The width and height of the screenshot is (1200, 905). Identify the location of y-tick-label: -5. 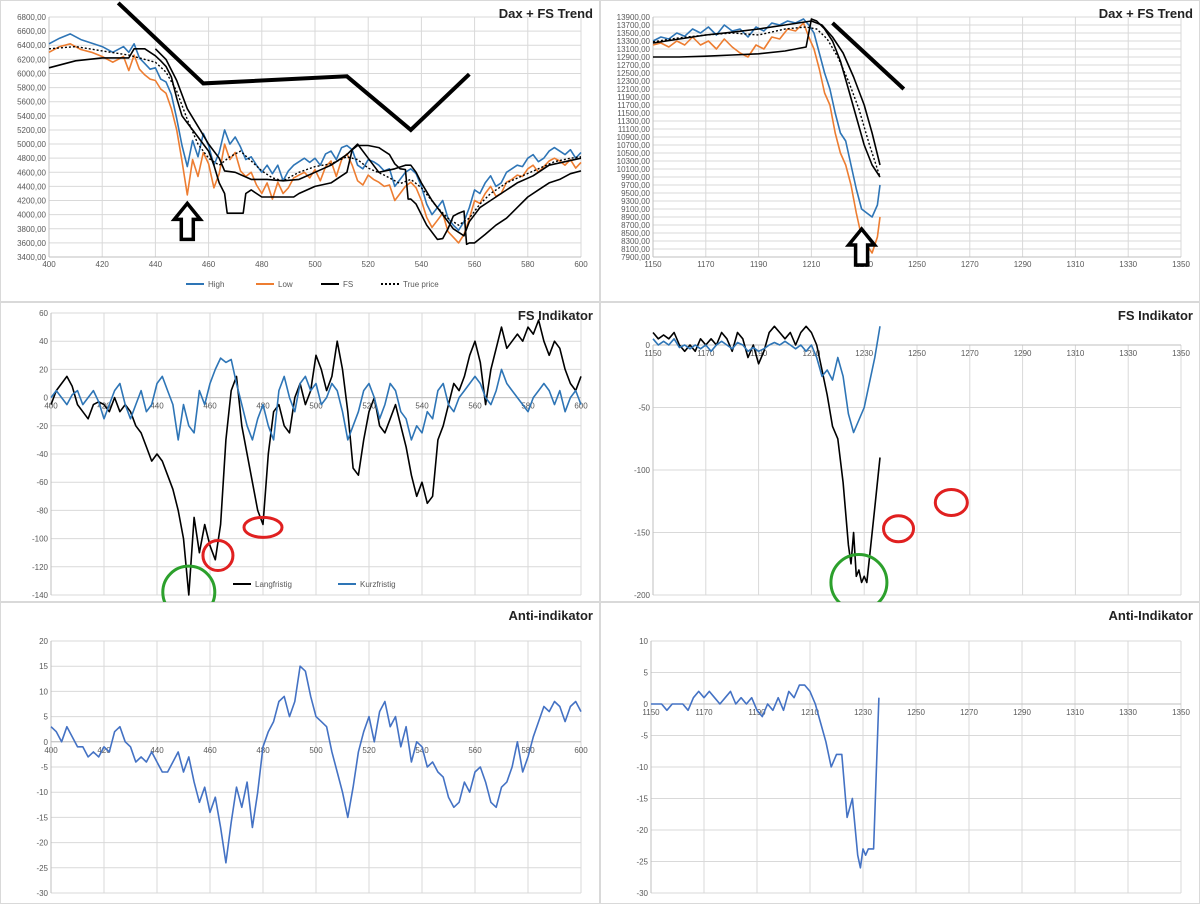
(645, 736).